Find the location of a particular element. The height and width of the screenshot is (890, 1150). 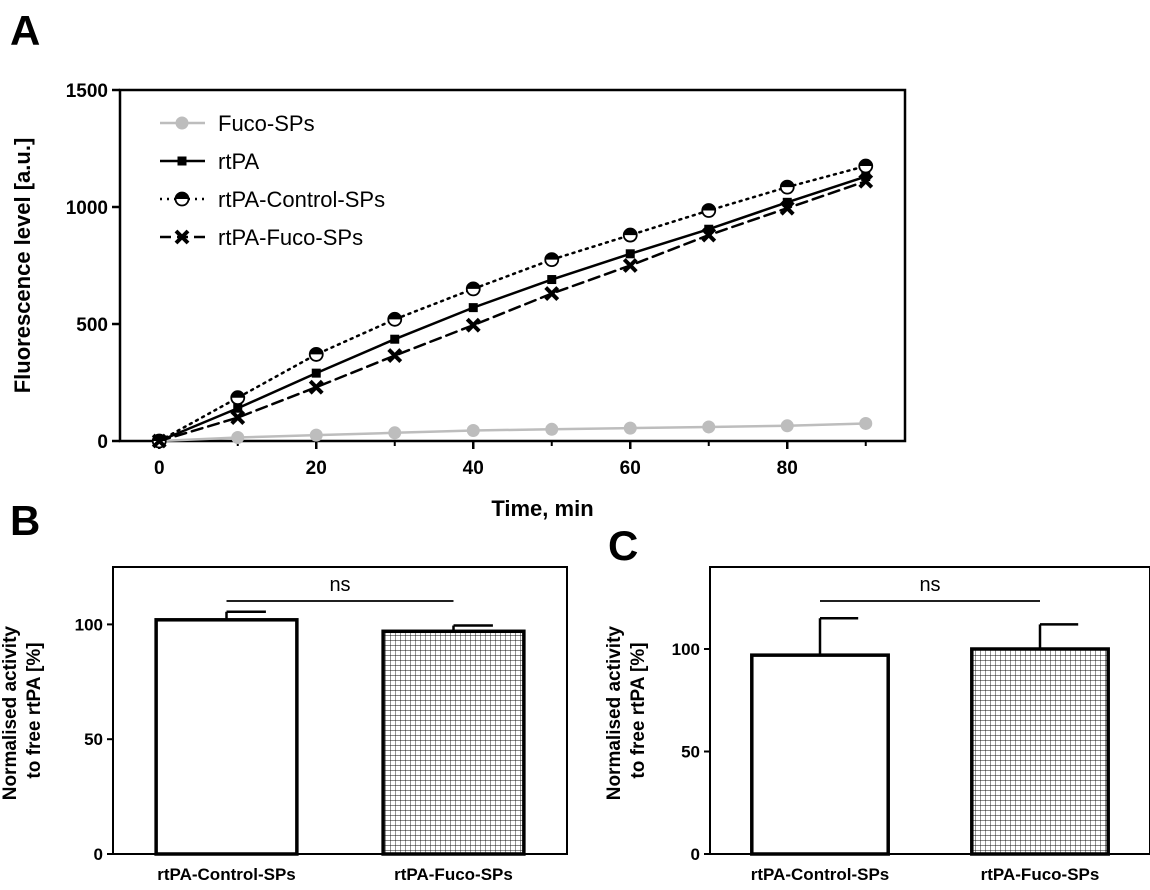

chart-b-y-tick-label: 100 is located at coordinates (89, 624).